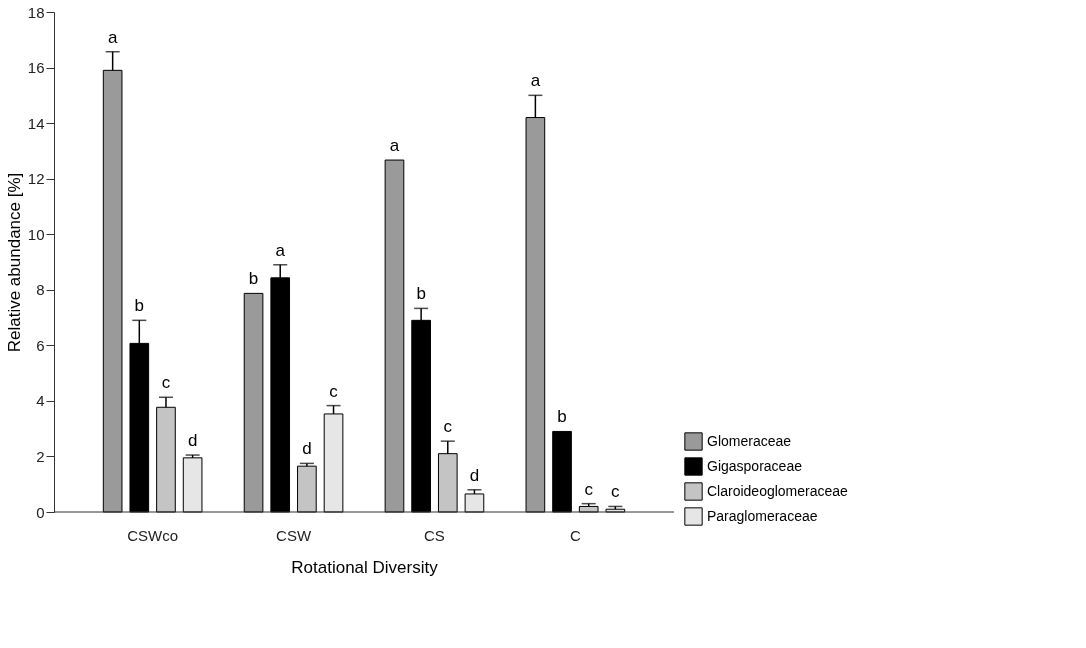  I want to click on y-tick-label: 14, so click(36, 123).